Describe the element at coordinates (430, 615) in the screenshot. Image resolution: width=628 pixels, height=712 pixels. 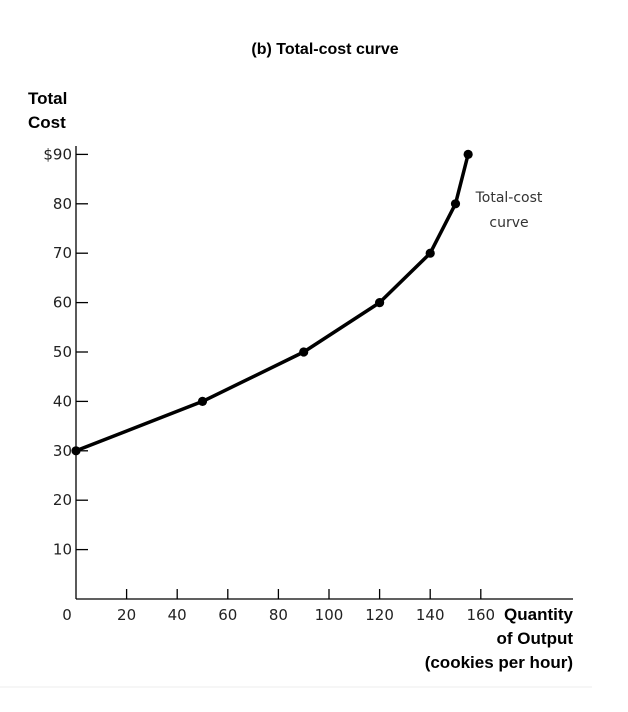
I see `x-tick-label: 140` at that location.